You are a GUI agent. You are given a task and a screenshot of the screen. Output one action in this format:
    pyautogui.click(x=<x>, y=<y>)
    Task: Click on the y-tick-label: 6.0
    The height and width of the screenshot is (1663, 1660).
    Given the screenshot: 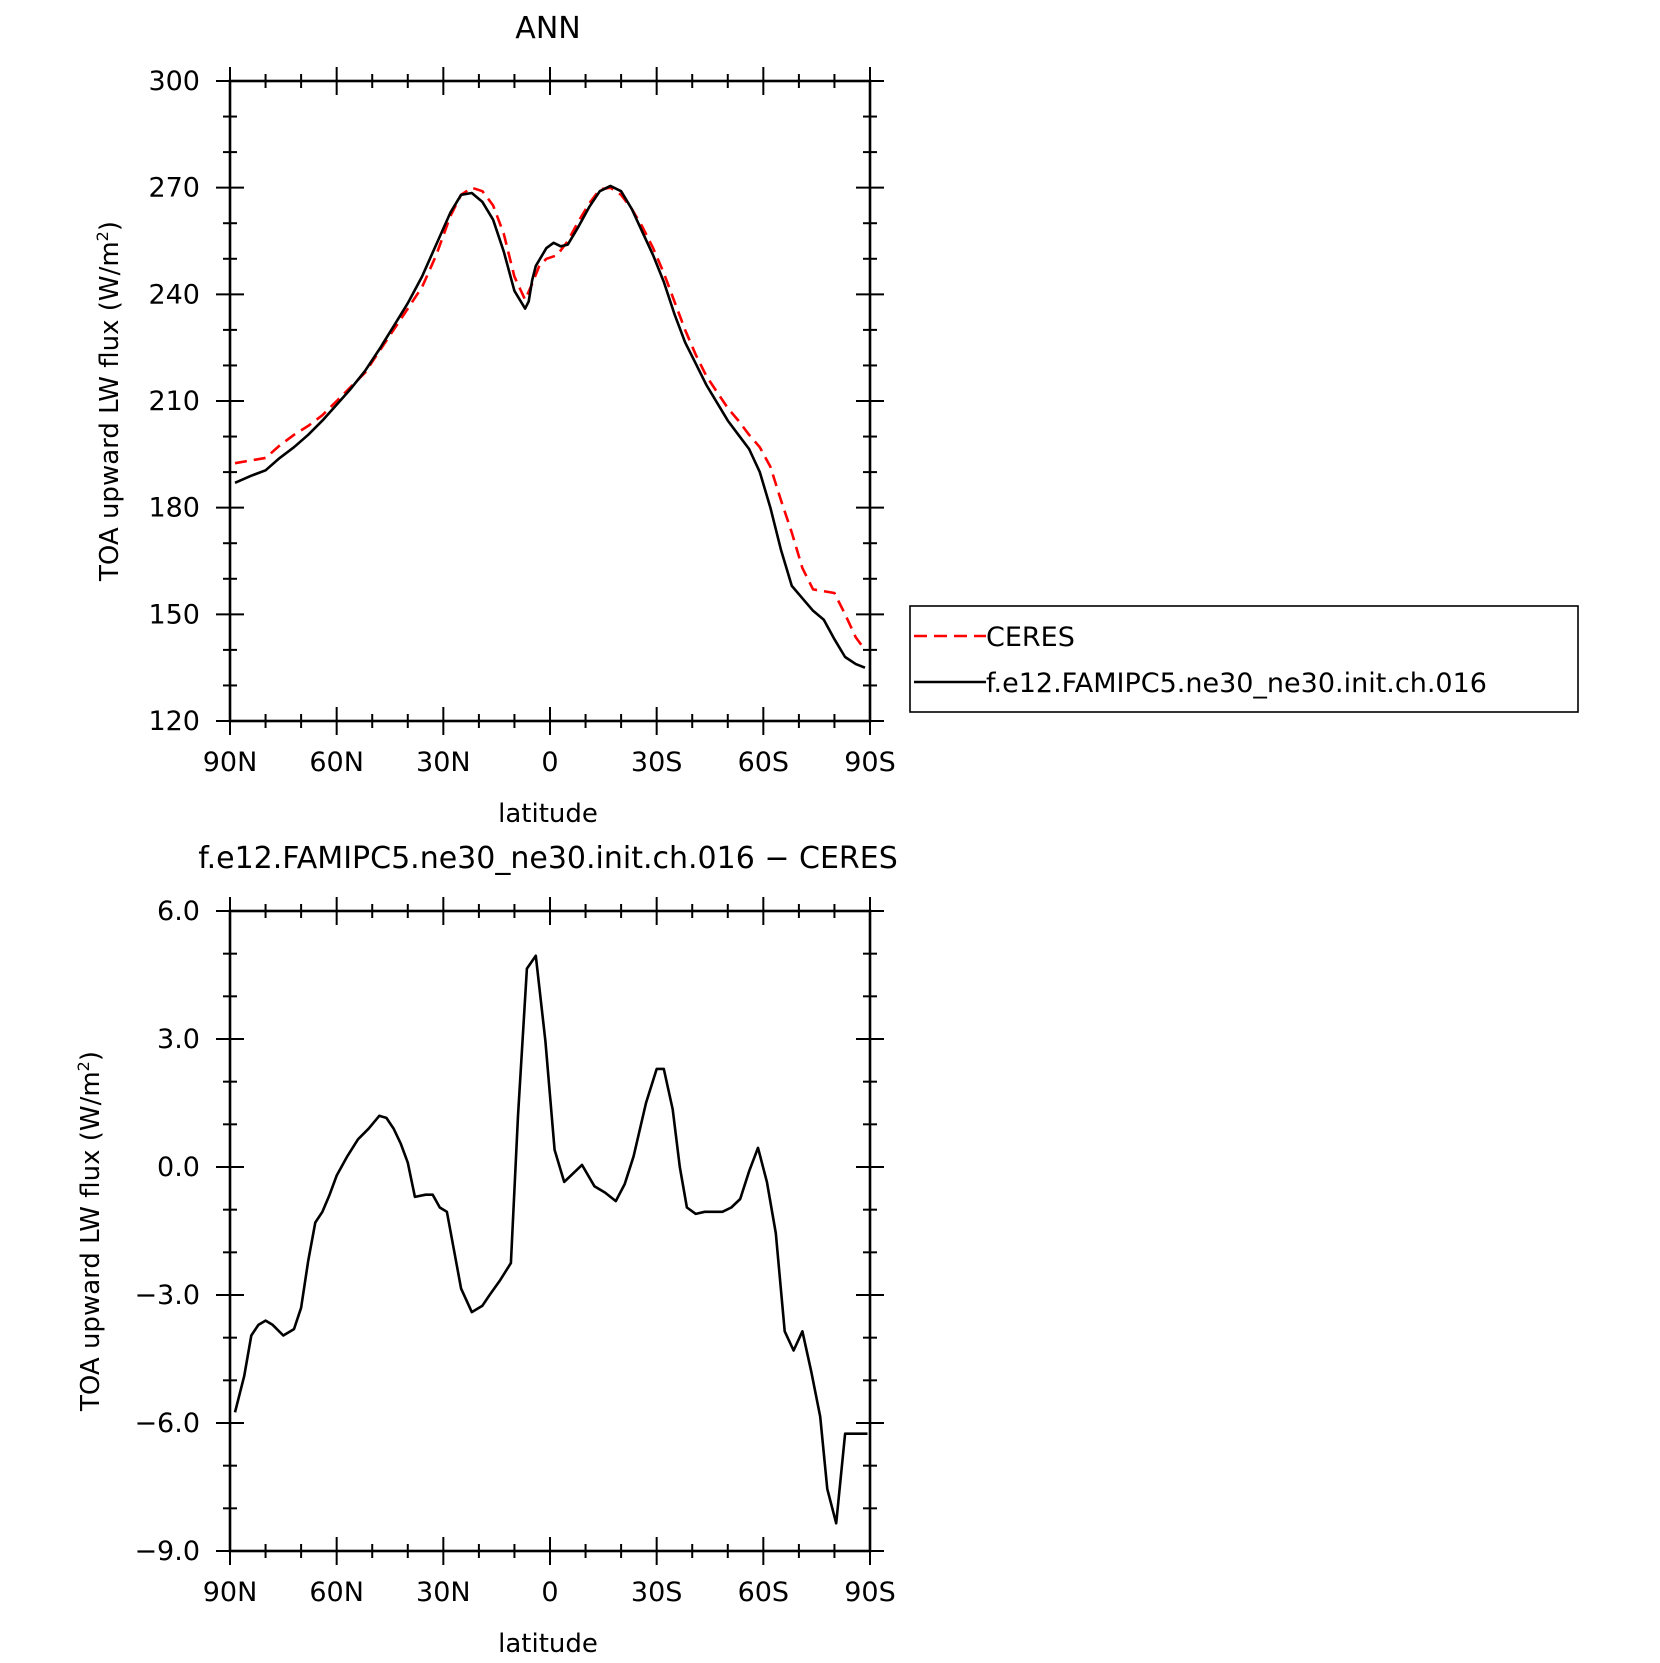 What is the action you would take?
    pyautogui.click(x=178, y=911)
    